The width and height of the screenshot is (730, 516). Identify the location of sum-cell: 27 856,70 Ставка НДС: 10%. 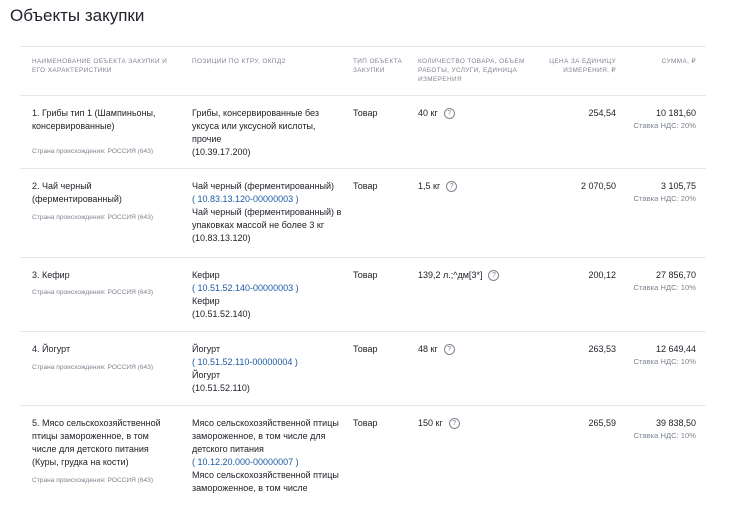
(658, 281).